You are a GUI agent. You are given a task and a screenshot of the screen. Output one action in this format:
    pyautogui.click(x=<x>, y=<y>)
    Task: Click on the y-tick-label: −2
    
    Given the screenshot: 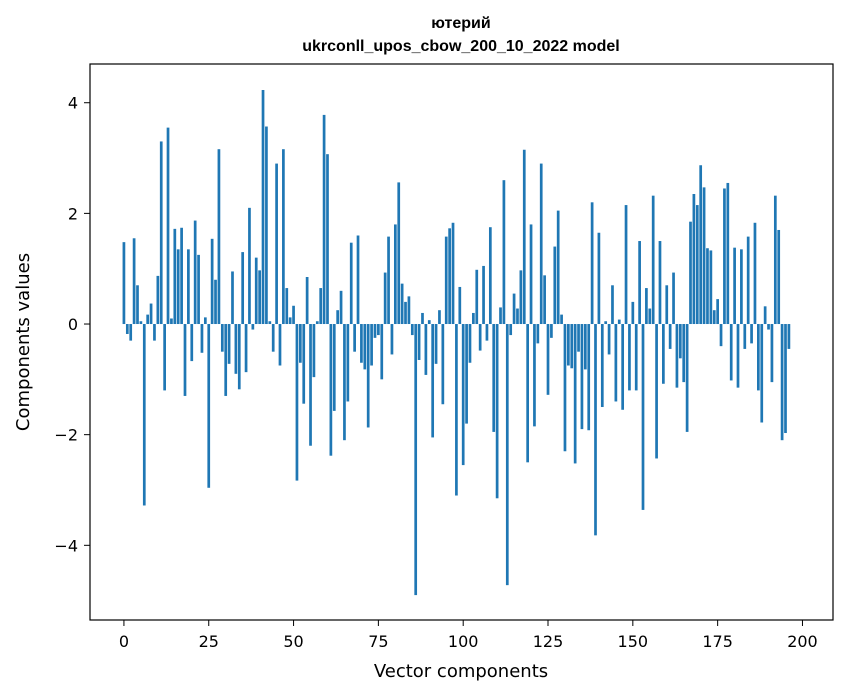 What is the action you would take?
    pyautogui.click(x=66, y=435)
    